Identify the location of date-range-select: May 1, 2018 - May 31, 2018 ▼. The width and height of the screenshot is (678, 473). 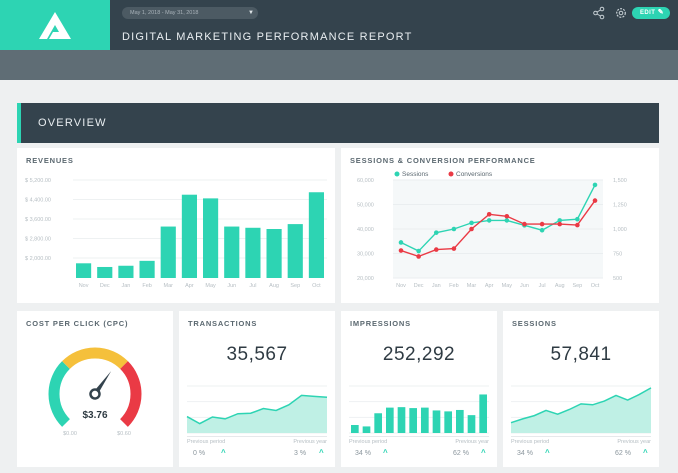
(190, 13).